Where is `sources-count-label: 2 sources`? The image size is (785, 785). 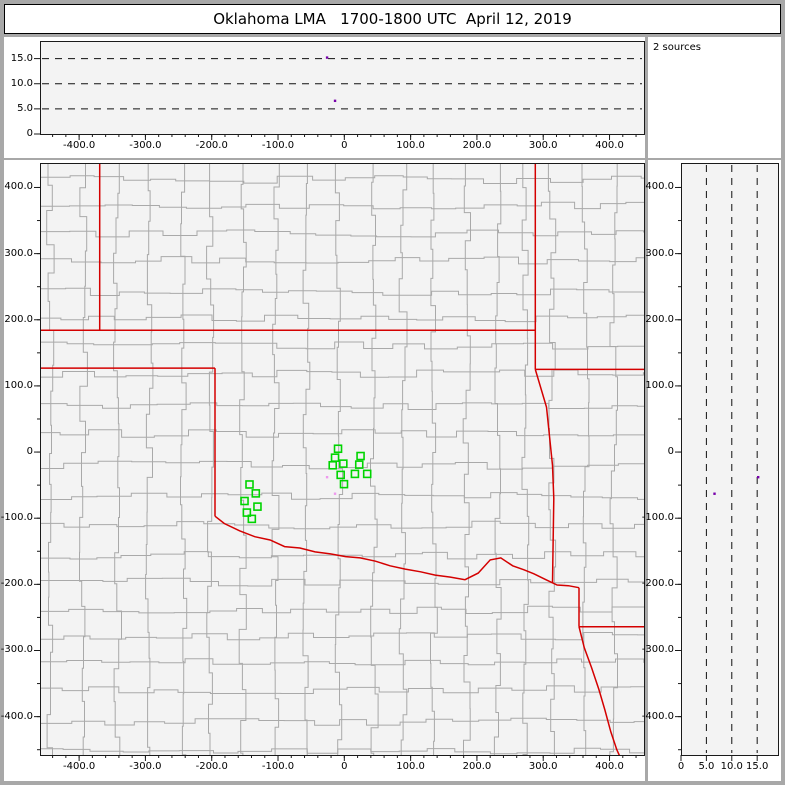
sources-count-label: 2 sources is located at coordinates (677, 47).